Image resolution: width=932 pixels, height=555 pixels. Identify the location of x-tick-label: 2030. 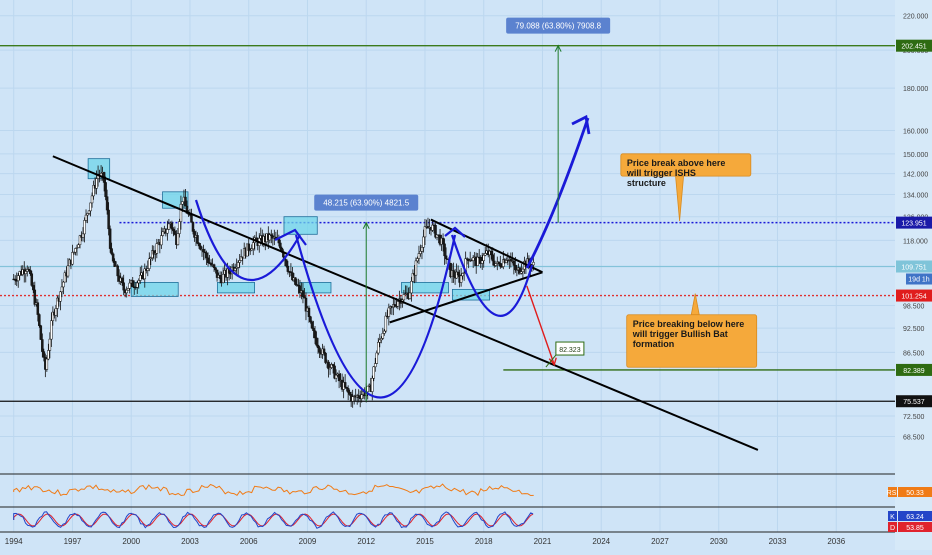
(719, 541).